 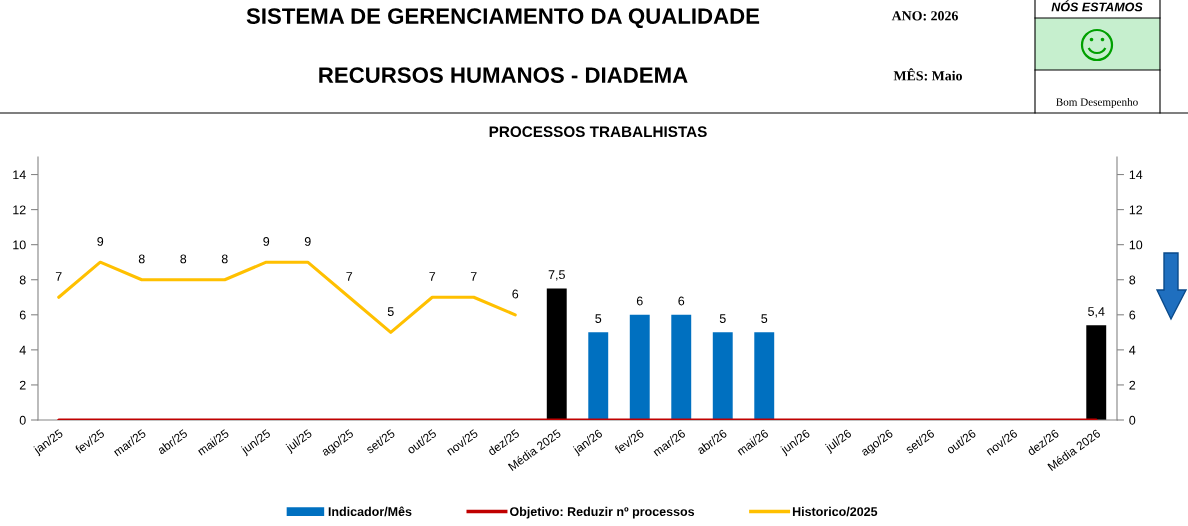 I want to click on y2-tick-label: 0, so click(x=1132, y=420).